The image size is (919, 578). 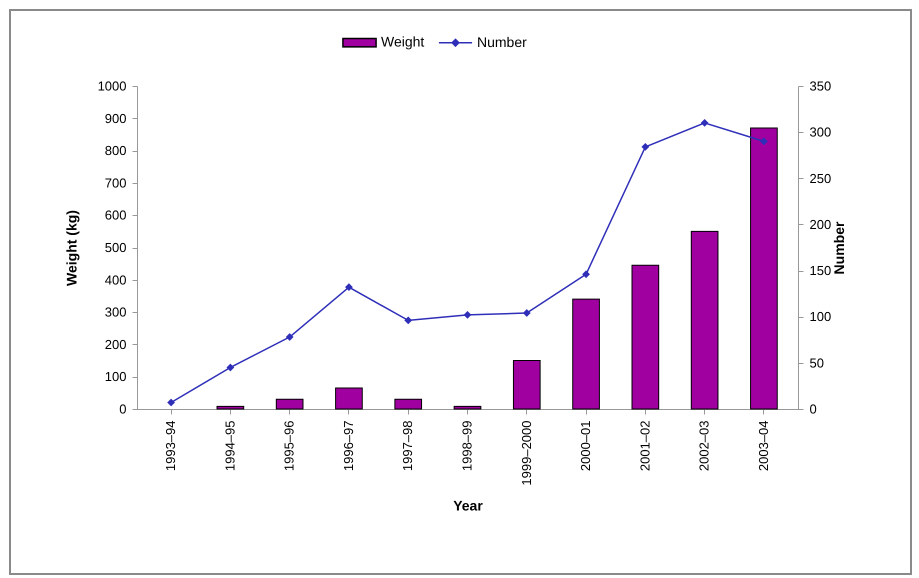 I want to click on y-tick-label: 600, so click(x=115, y=215).